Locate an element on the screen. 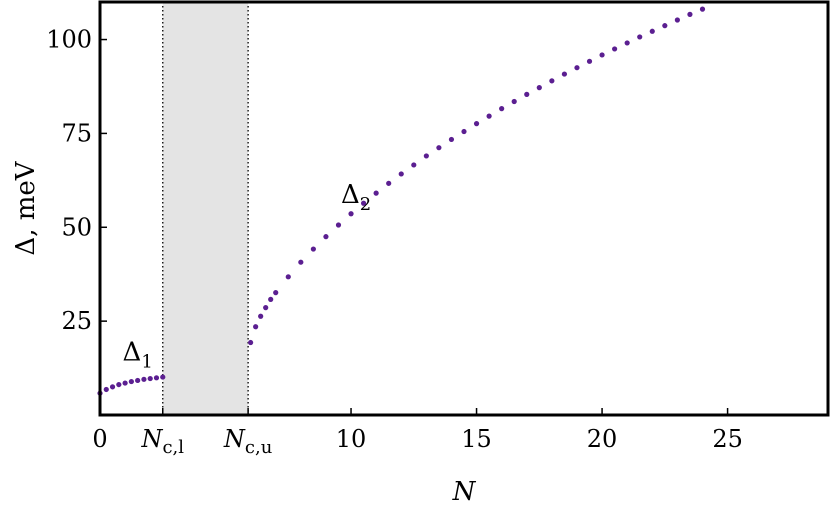 Image resolution: width=831 pixels, height=508 pixels. y-tick-label: 50 is located at coordinates (76, 227).